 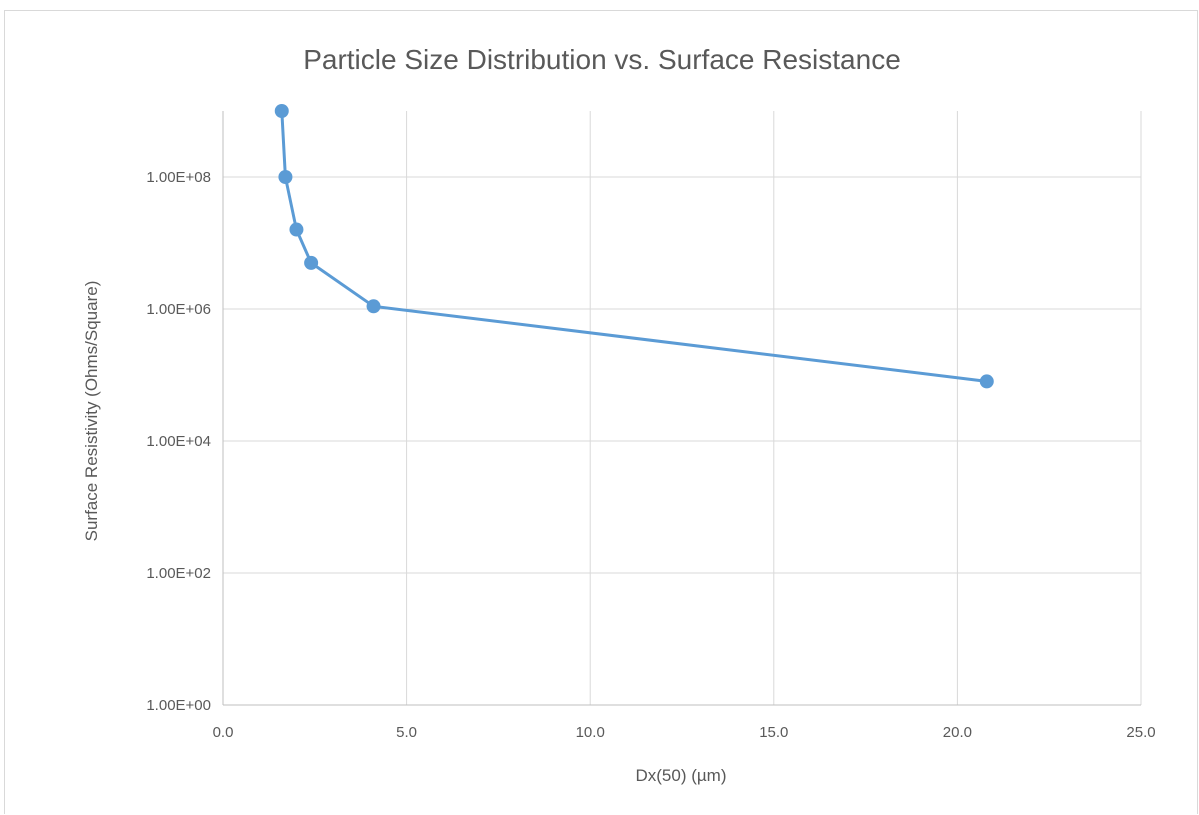 I want to click on x-tick-label: 5.0, so click(x=406, y=732).